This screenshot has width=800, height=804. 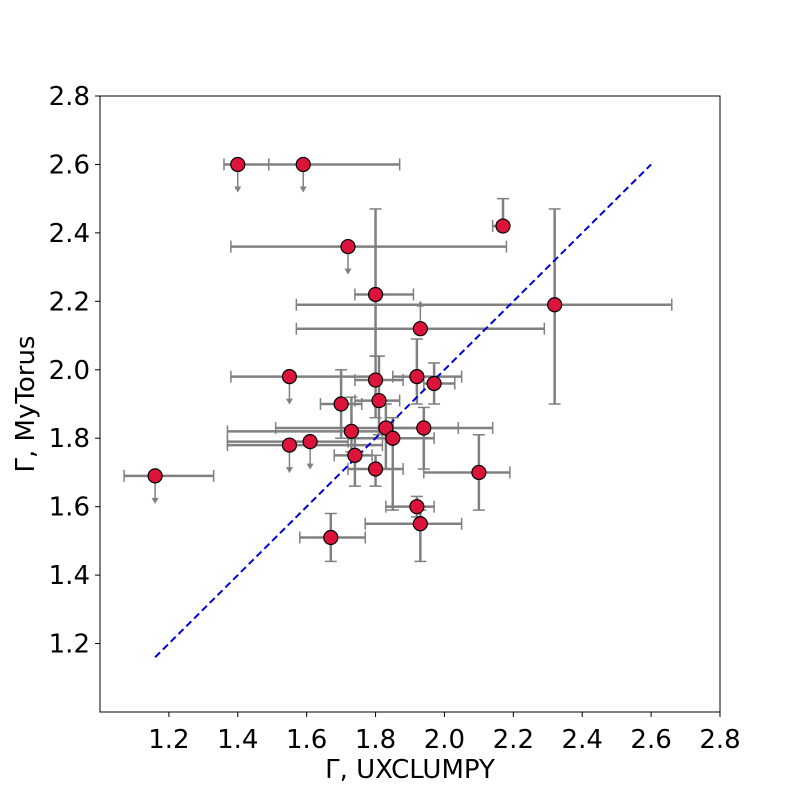 What do you see at coordinates (69, 302) in the screenshot?
I see `y-tick-label: 2.2` at bounding box center [69, 302].